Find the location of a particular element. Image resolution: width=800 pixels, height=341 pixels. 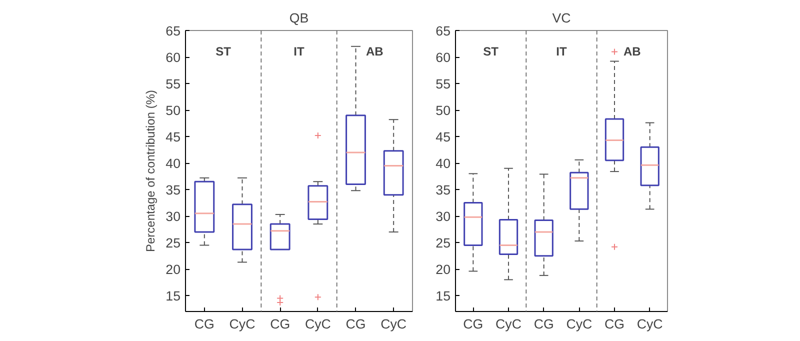

y-axis-title: Percentage of contribution (%) is located at coordinates (151, 171).